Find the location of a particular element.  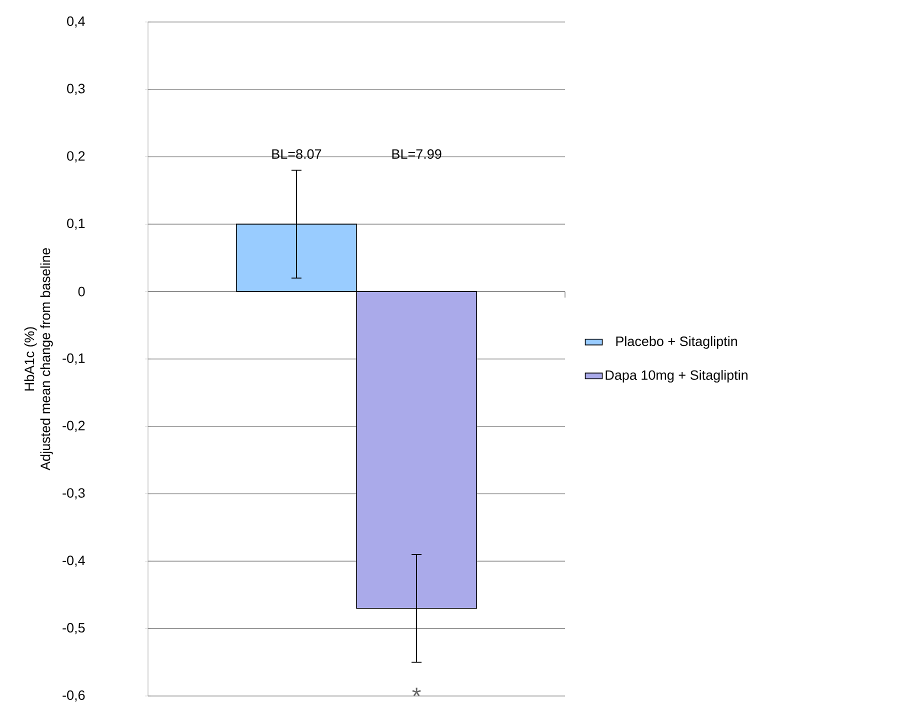

y-tick-label: 0,3 is located at coordinates (76, 89).